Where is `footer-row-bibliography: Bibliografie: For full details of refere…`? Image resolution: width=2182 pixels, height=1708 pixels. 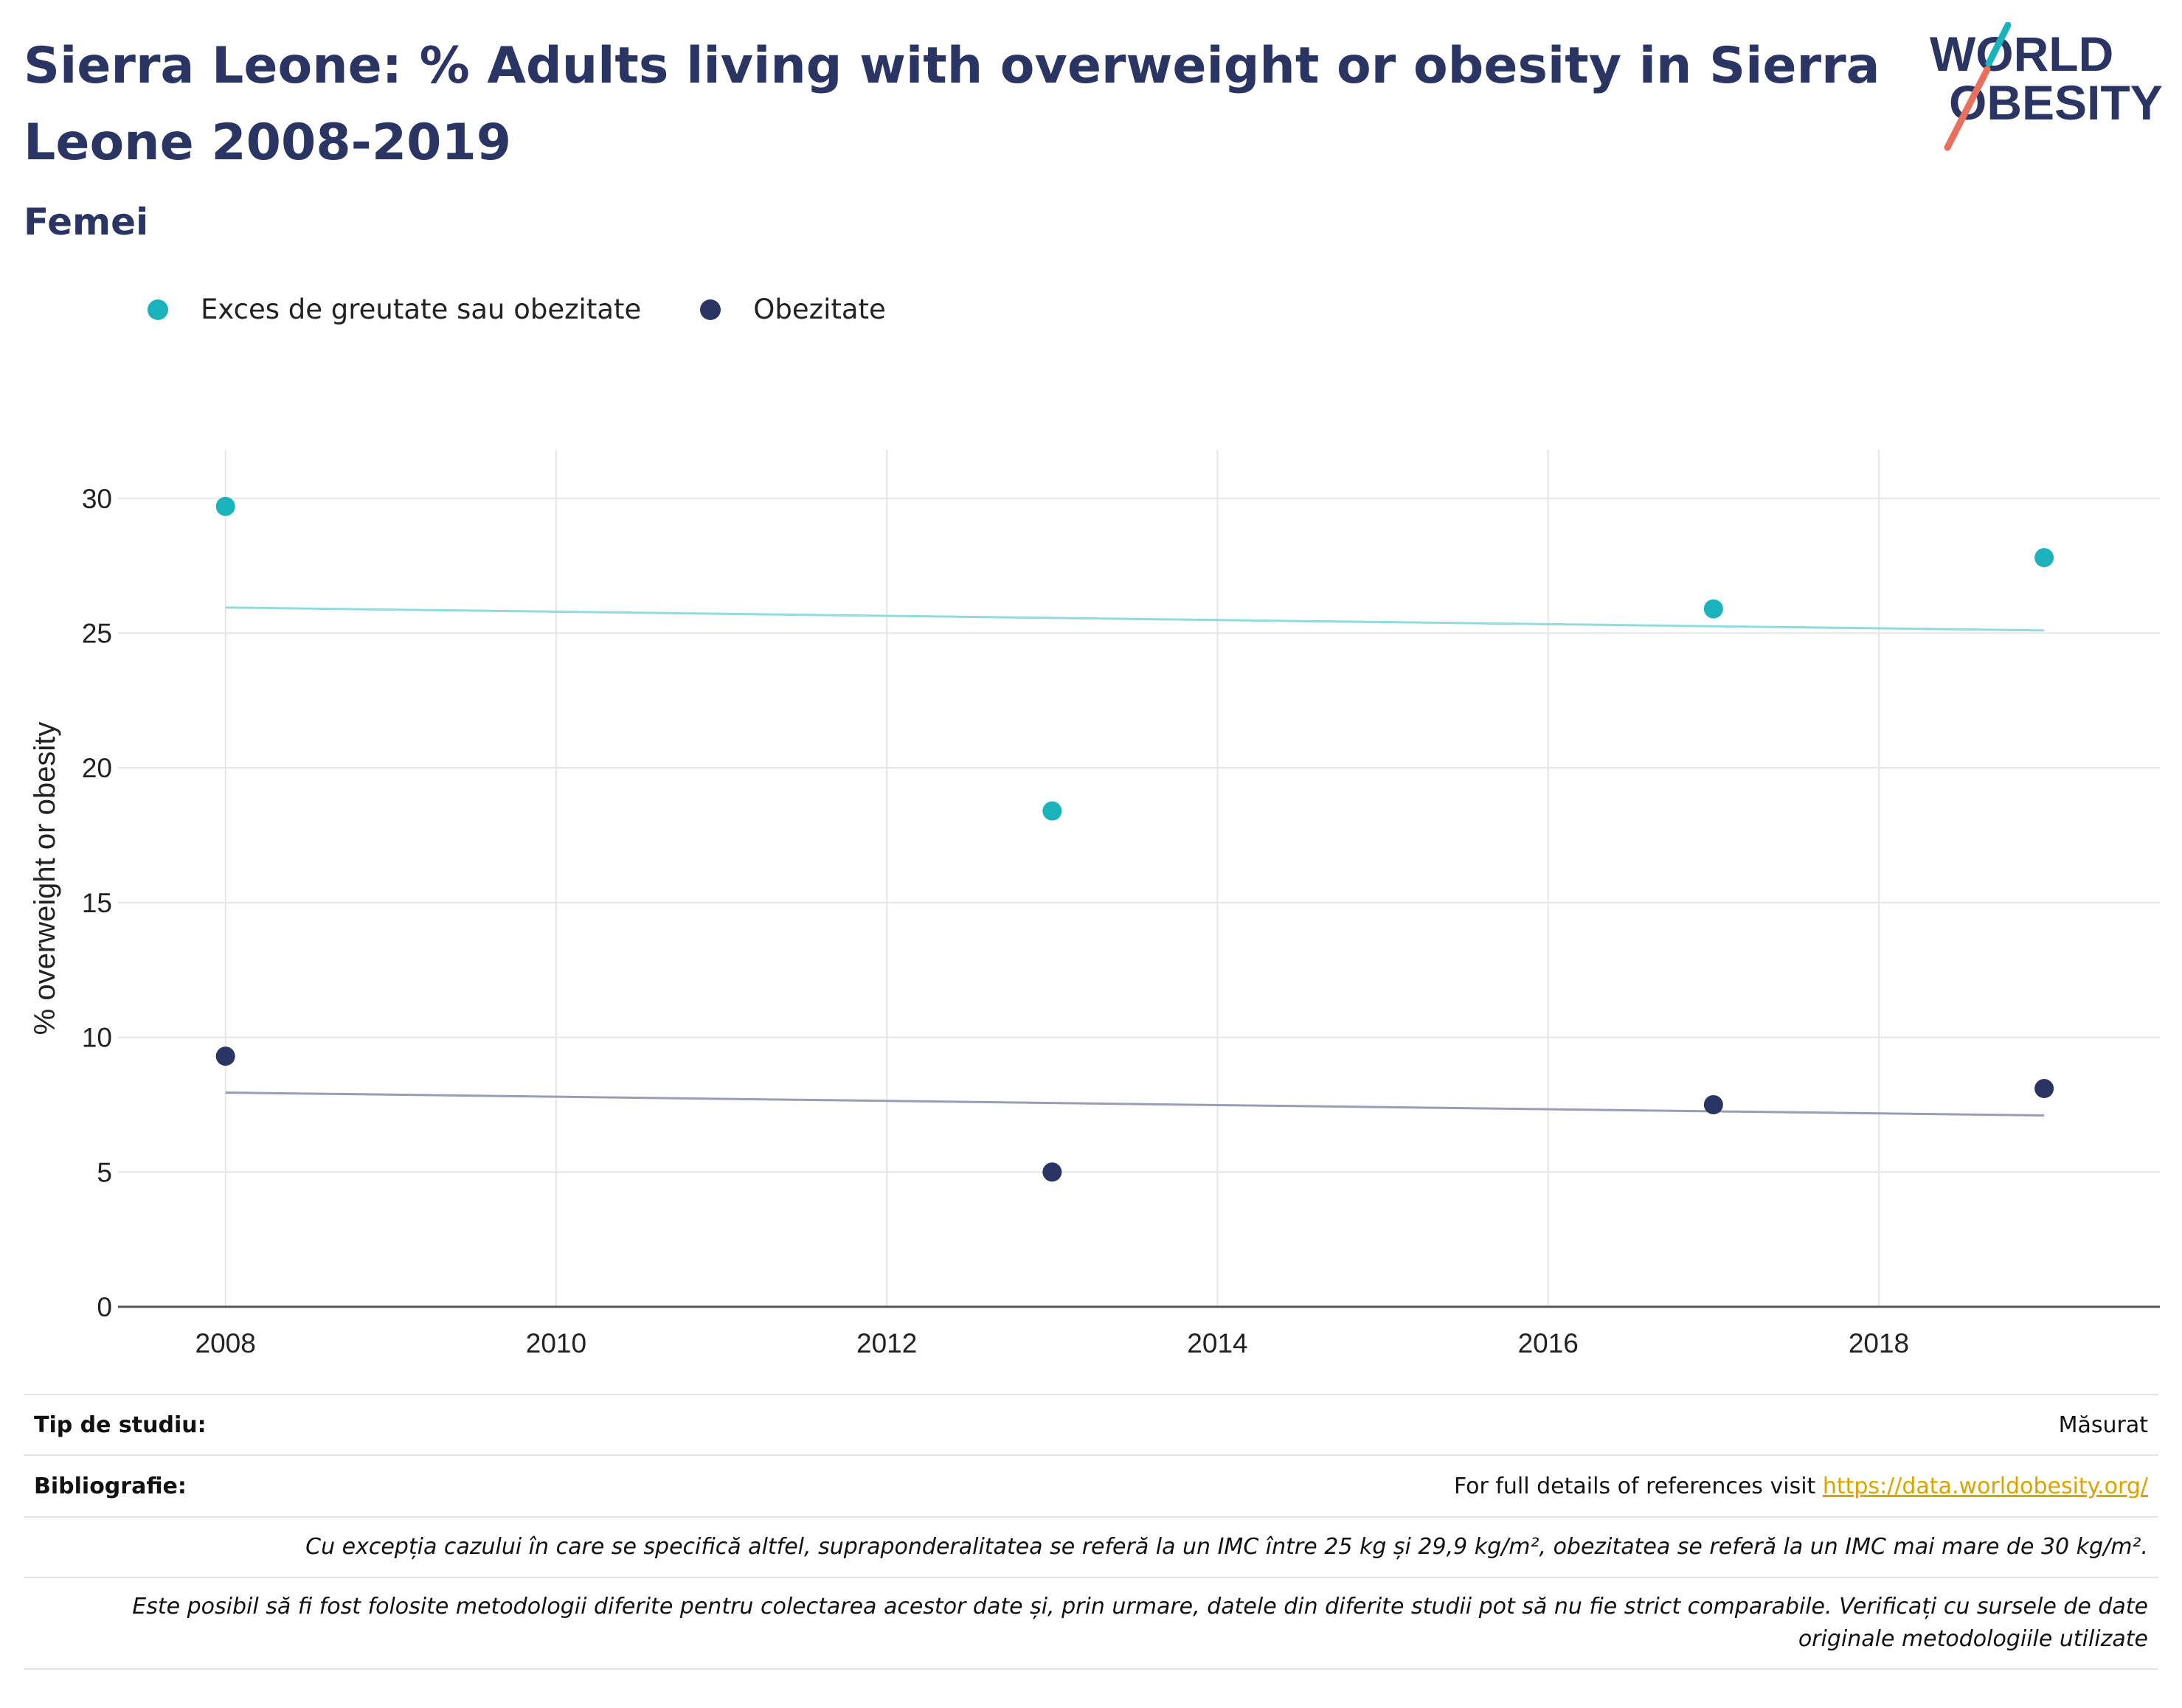
footer-row-bibliography: Bibliografie: For full details of refere… is located at coordinates (1091, 1485).